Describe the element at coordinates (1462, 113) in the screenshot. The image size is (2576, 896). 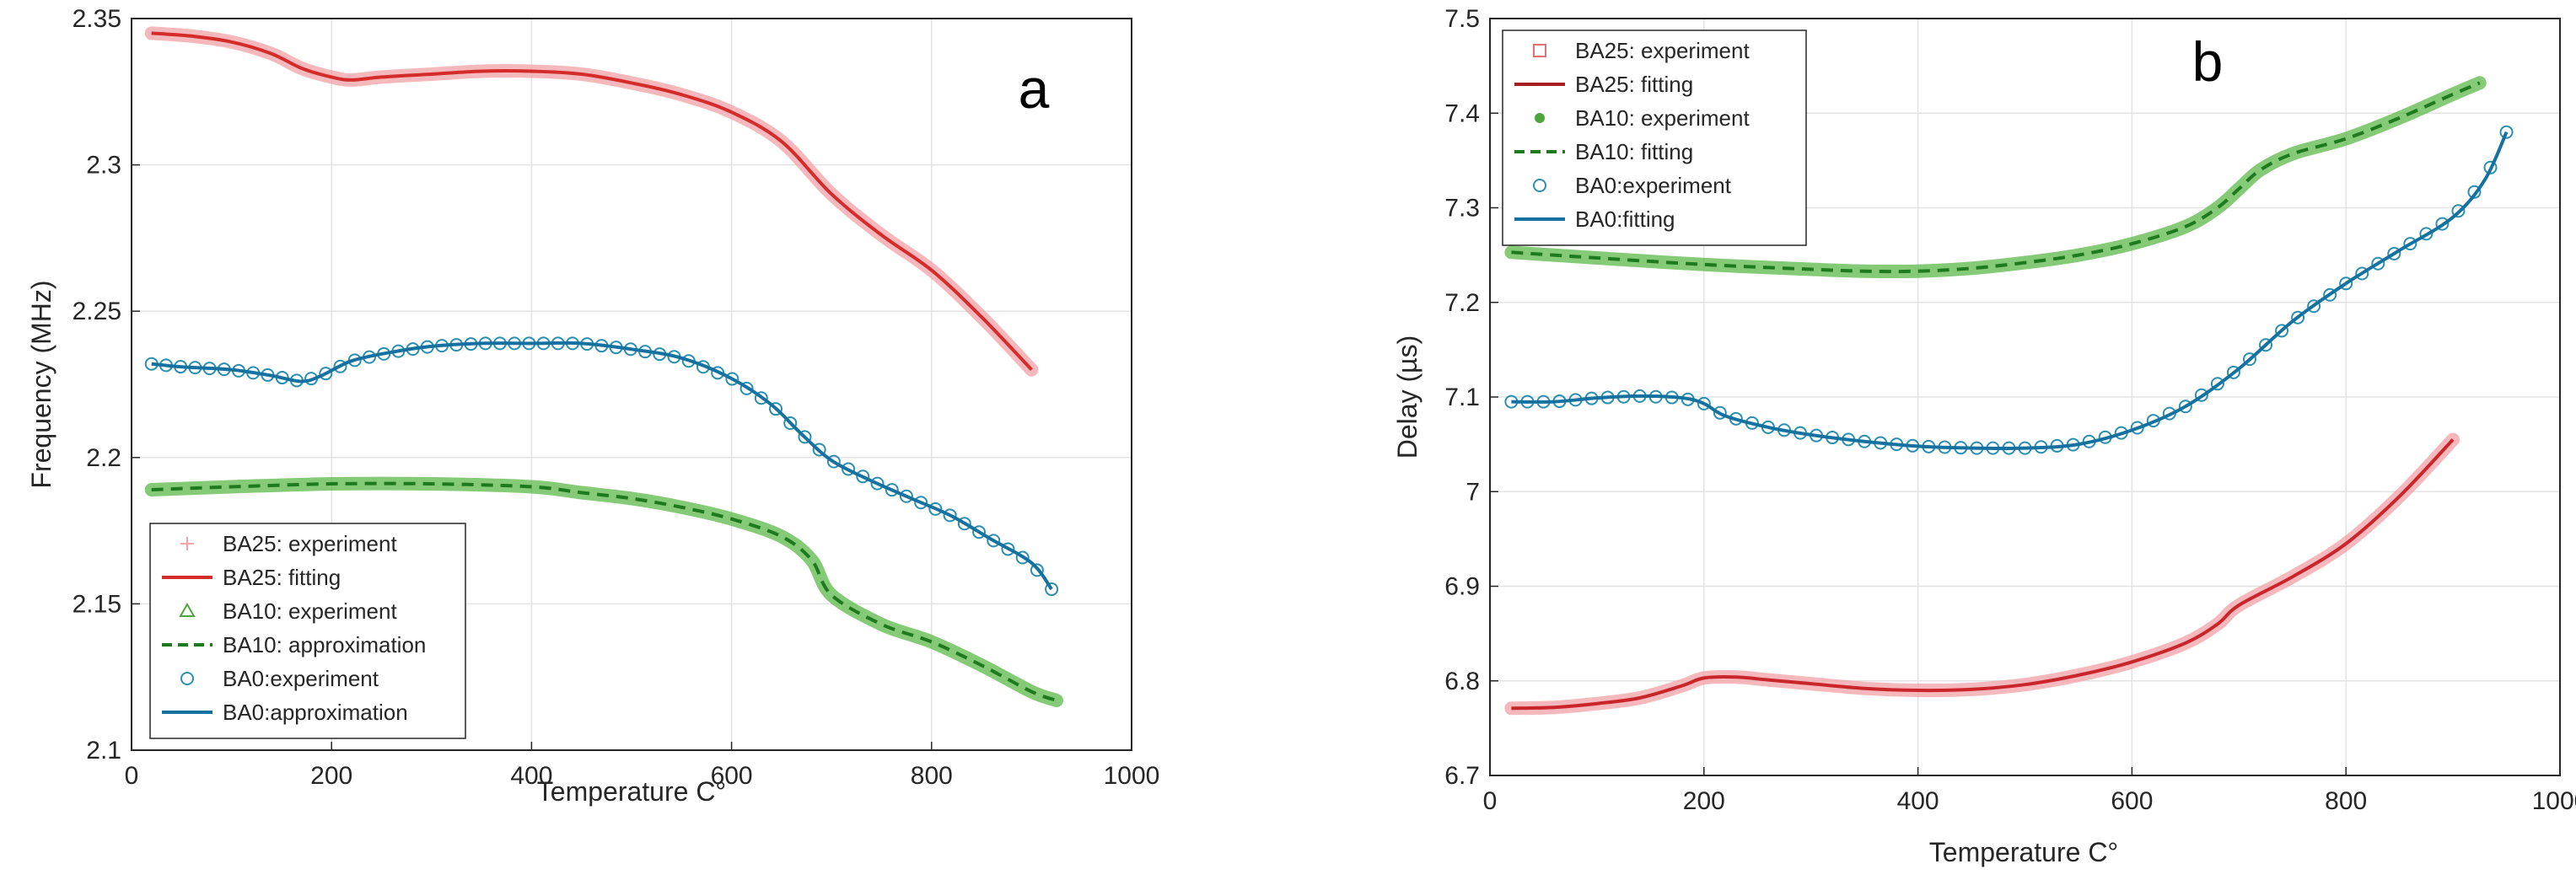
I see `y-tick-label: 7.4` at that location.